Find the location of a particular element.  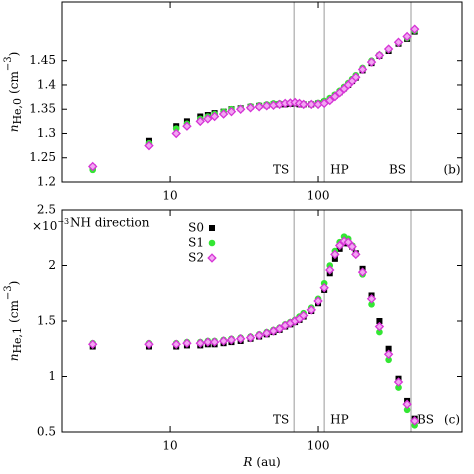

y-axis-label: nHe,1 (cm−3) is located at coordinates (14, 321).